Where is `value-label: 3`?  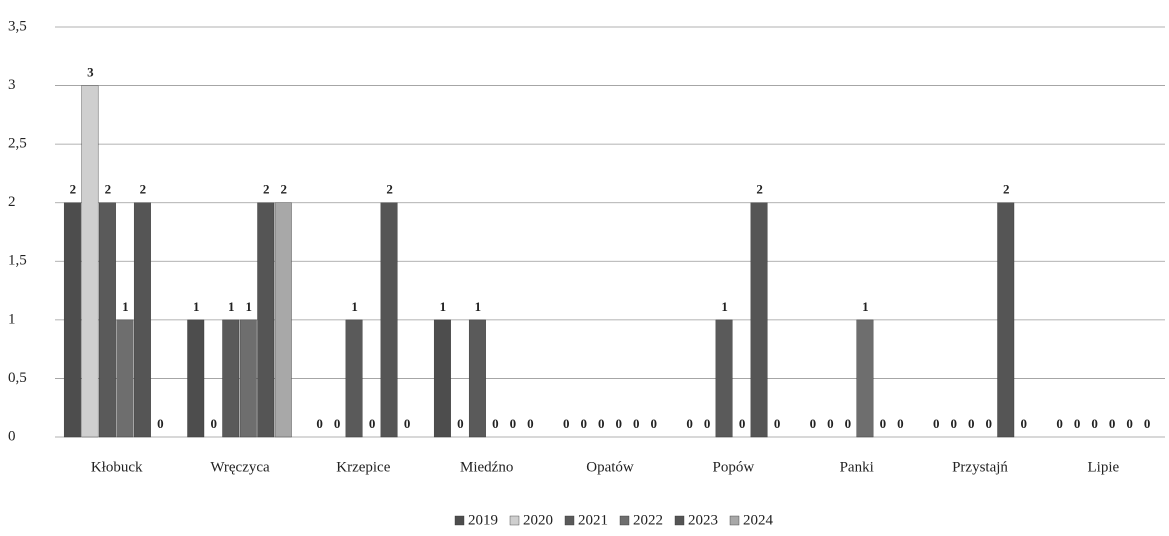
value-label: 3 is located at coordinates (90, 72).